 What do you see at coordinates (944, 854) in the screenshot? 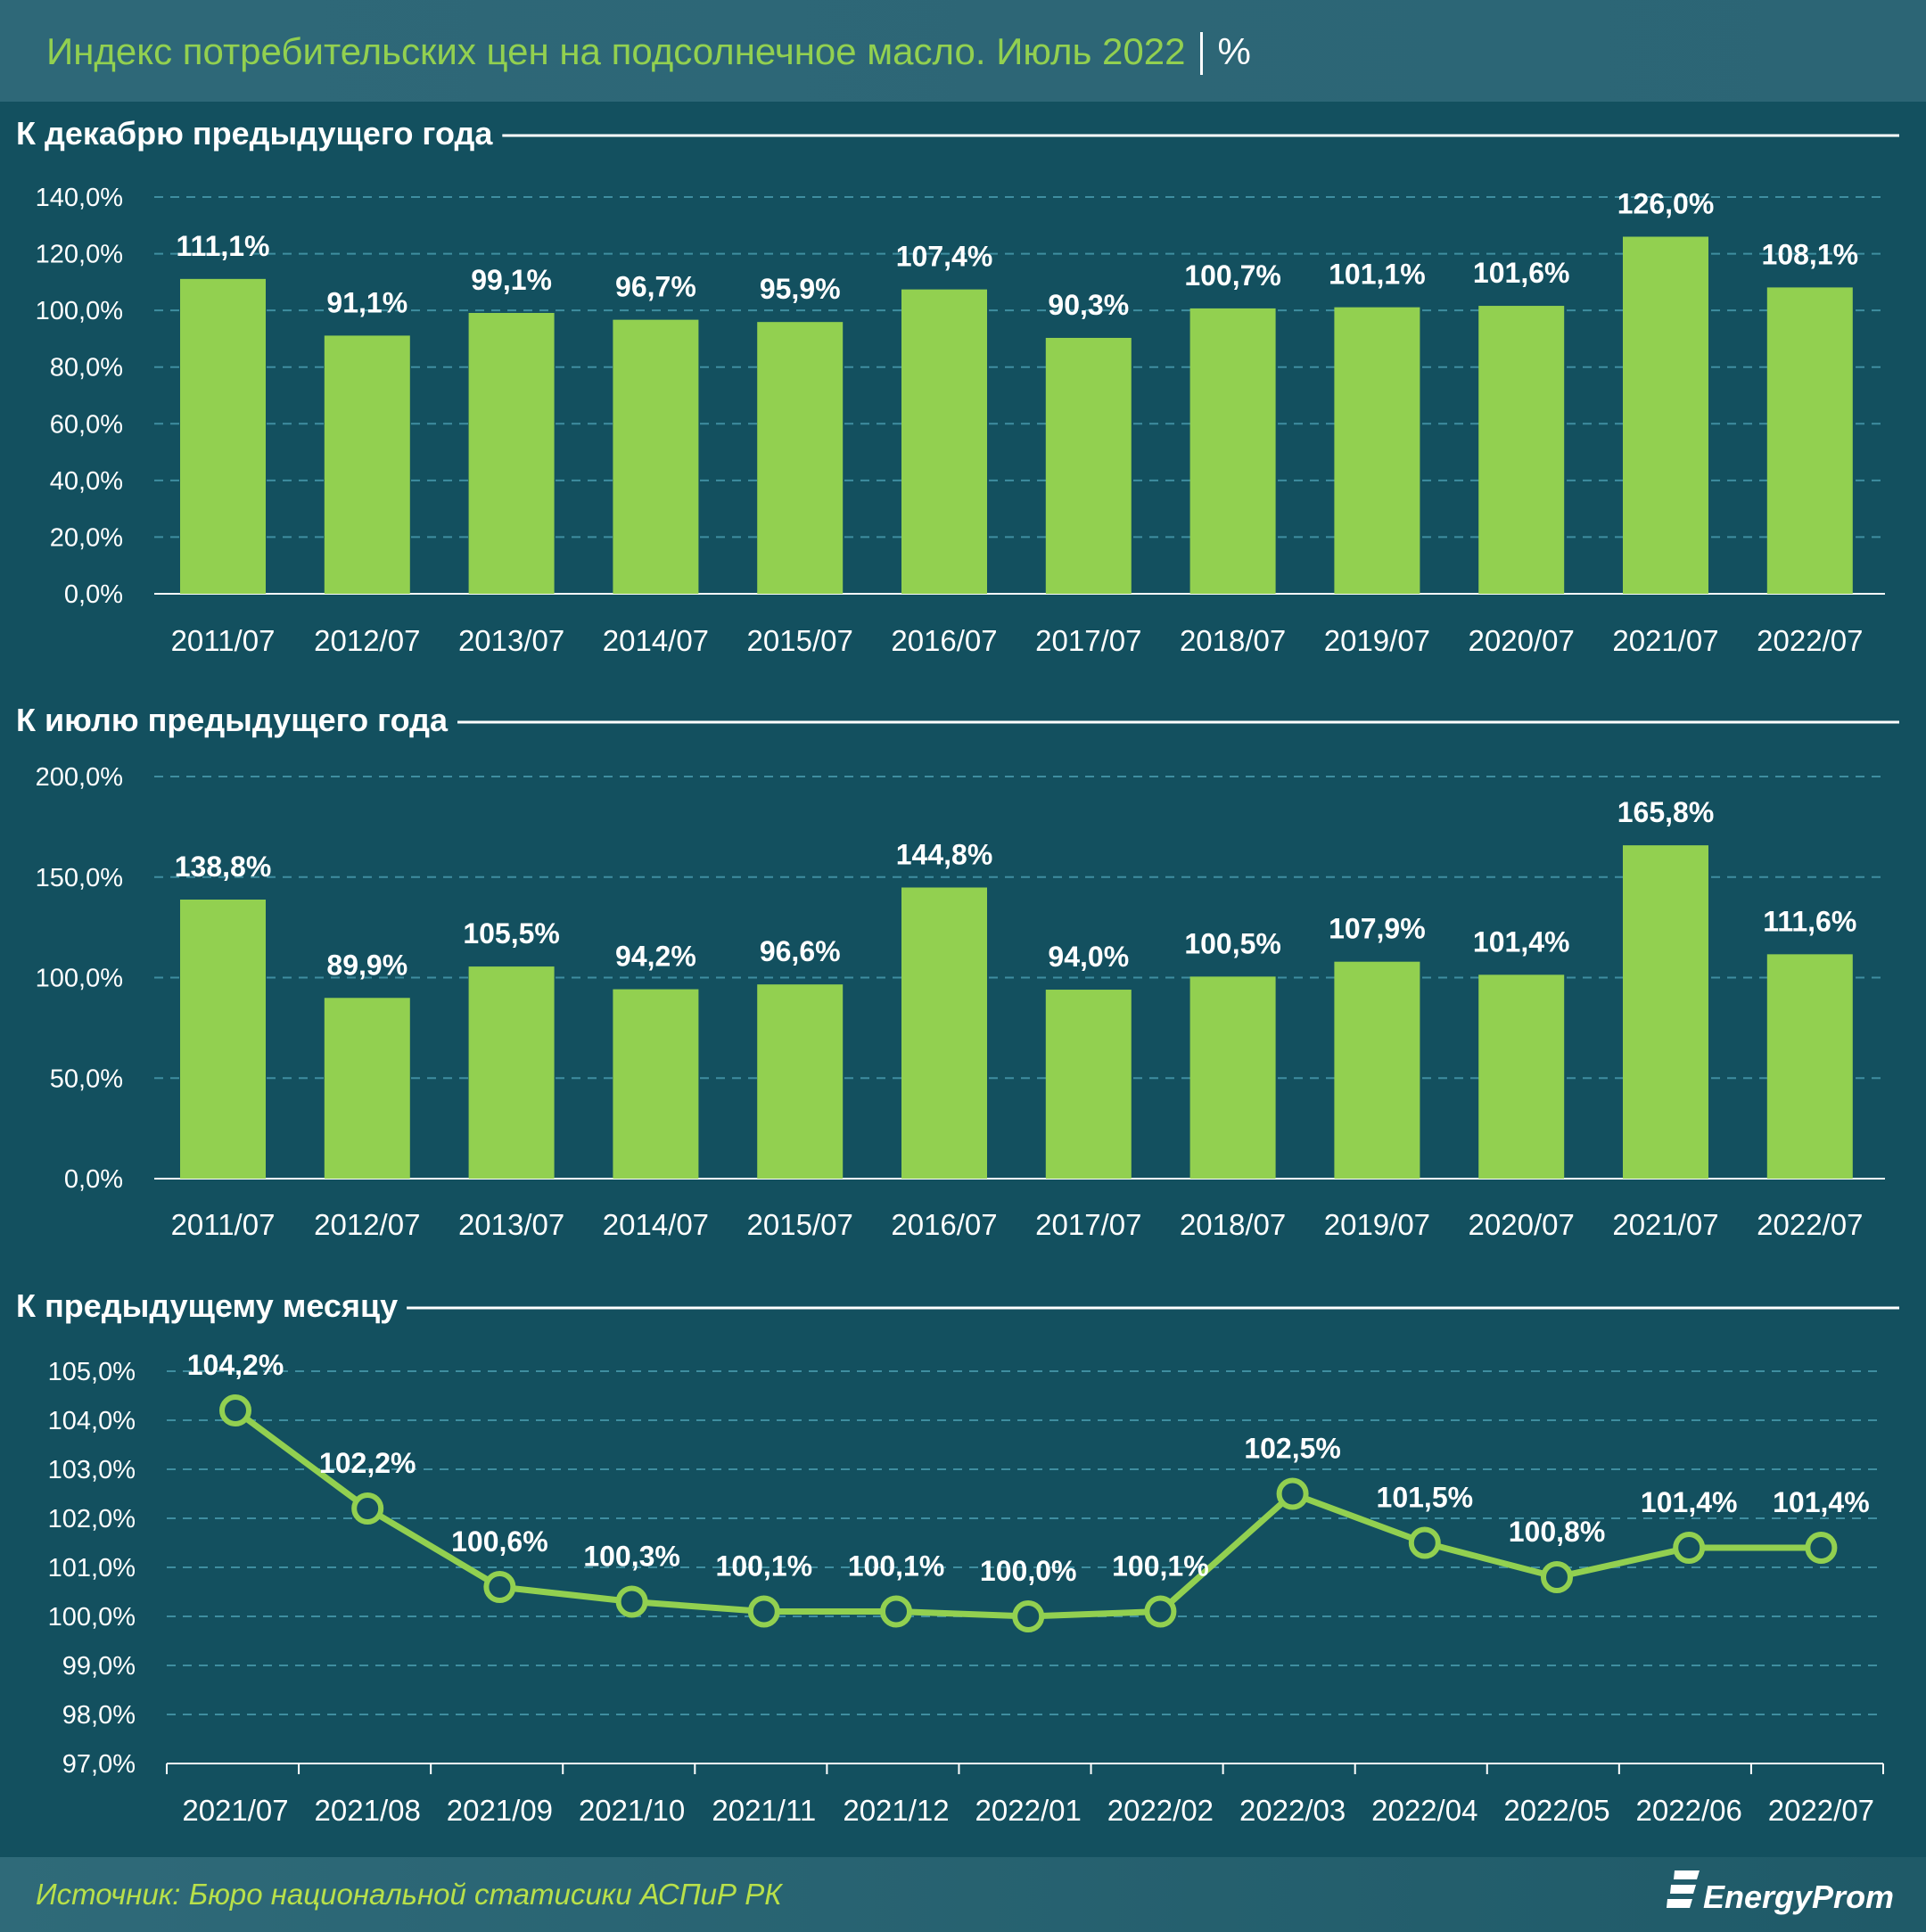
I see `data-label: 144,8%` at bounding box center [944, 854].